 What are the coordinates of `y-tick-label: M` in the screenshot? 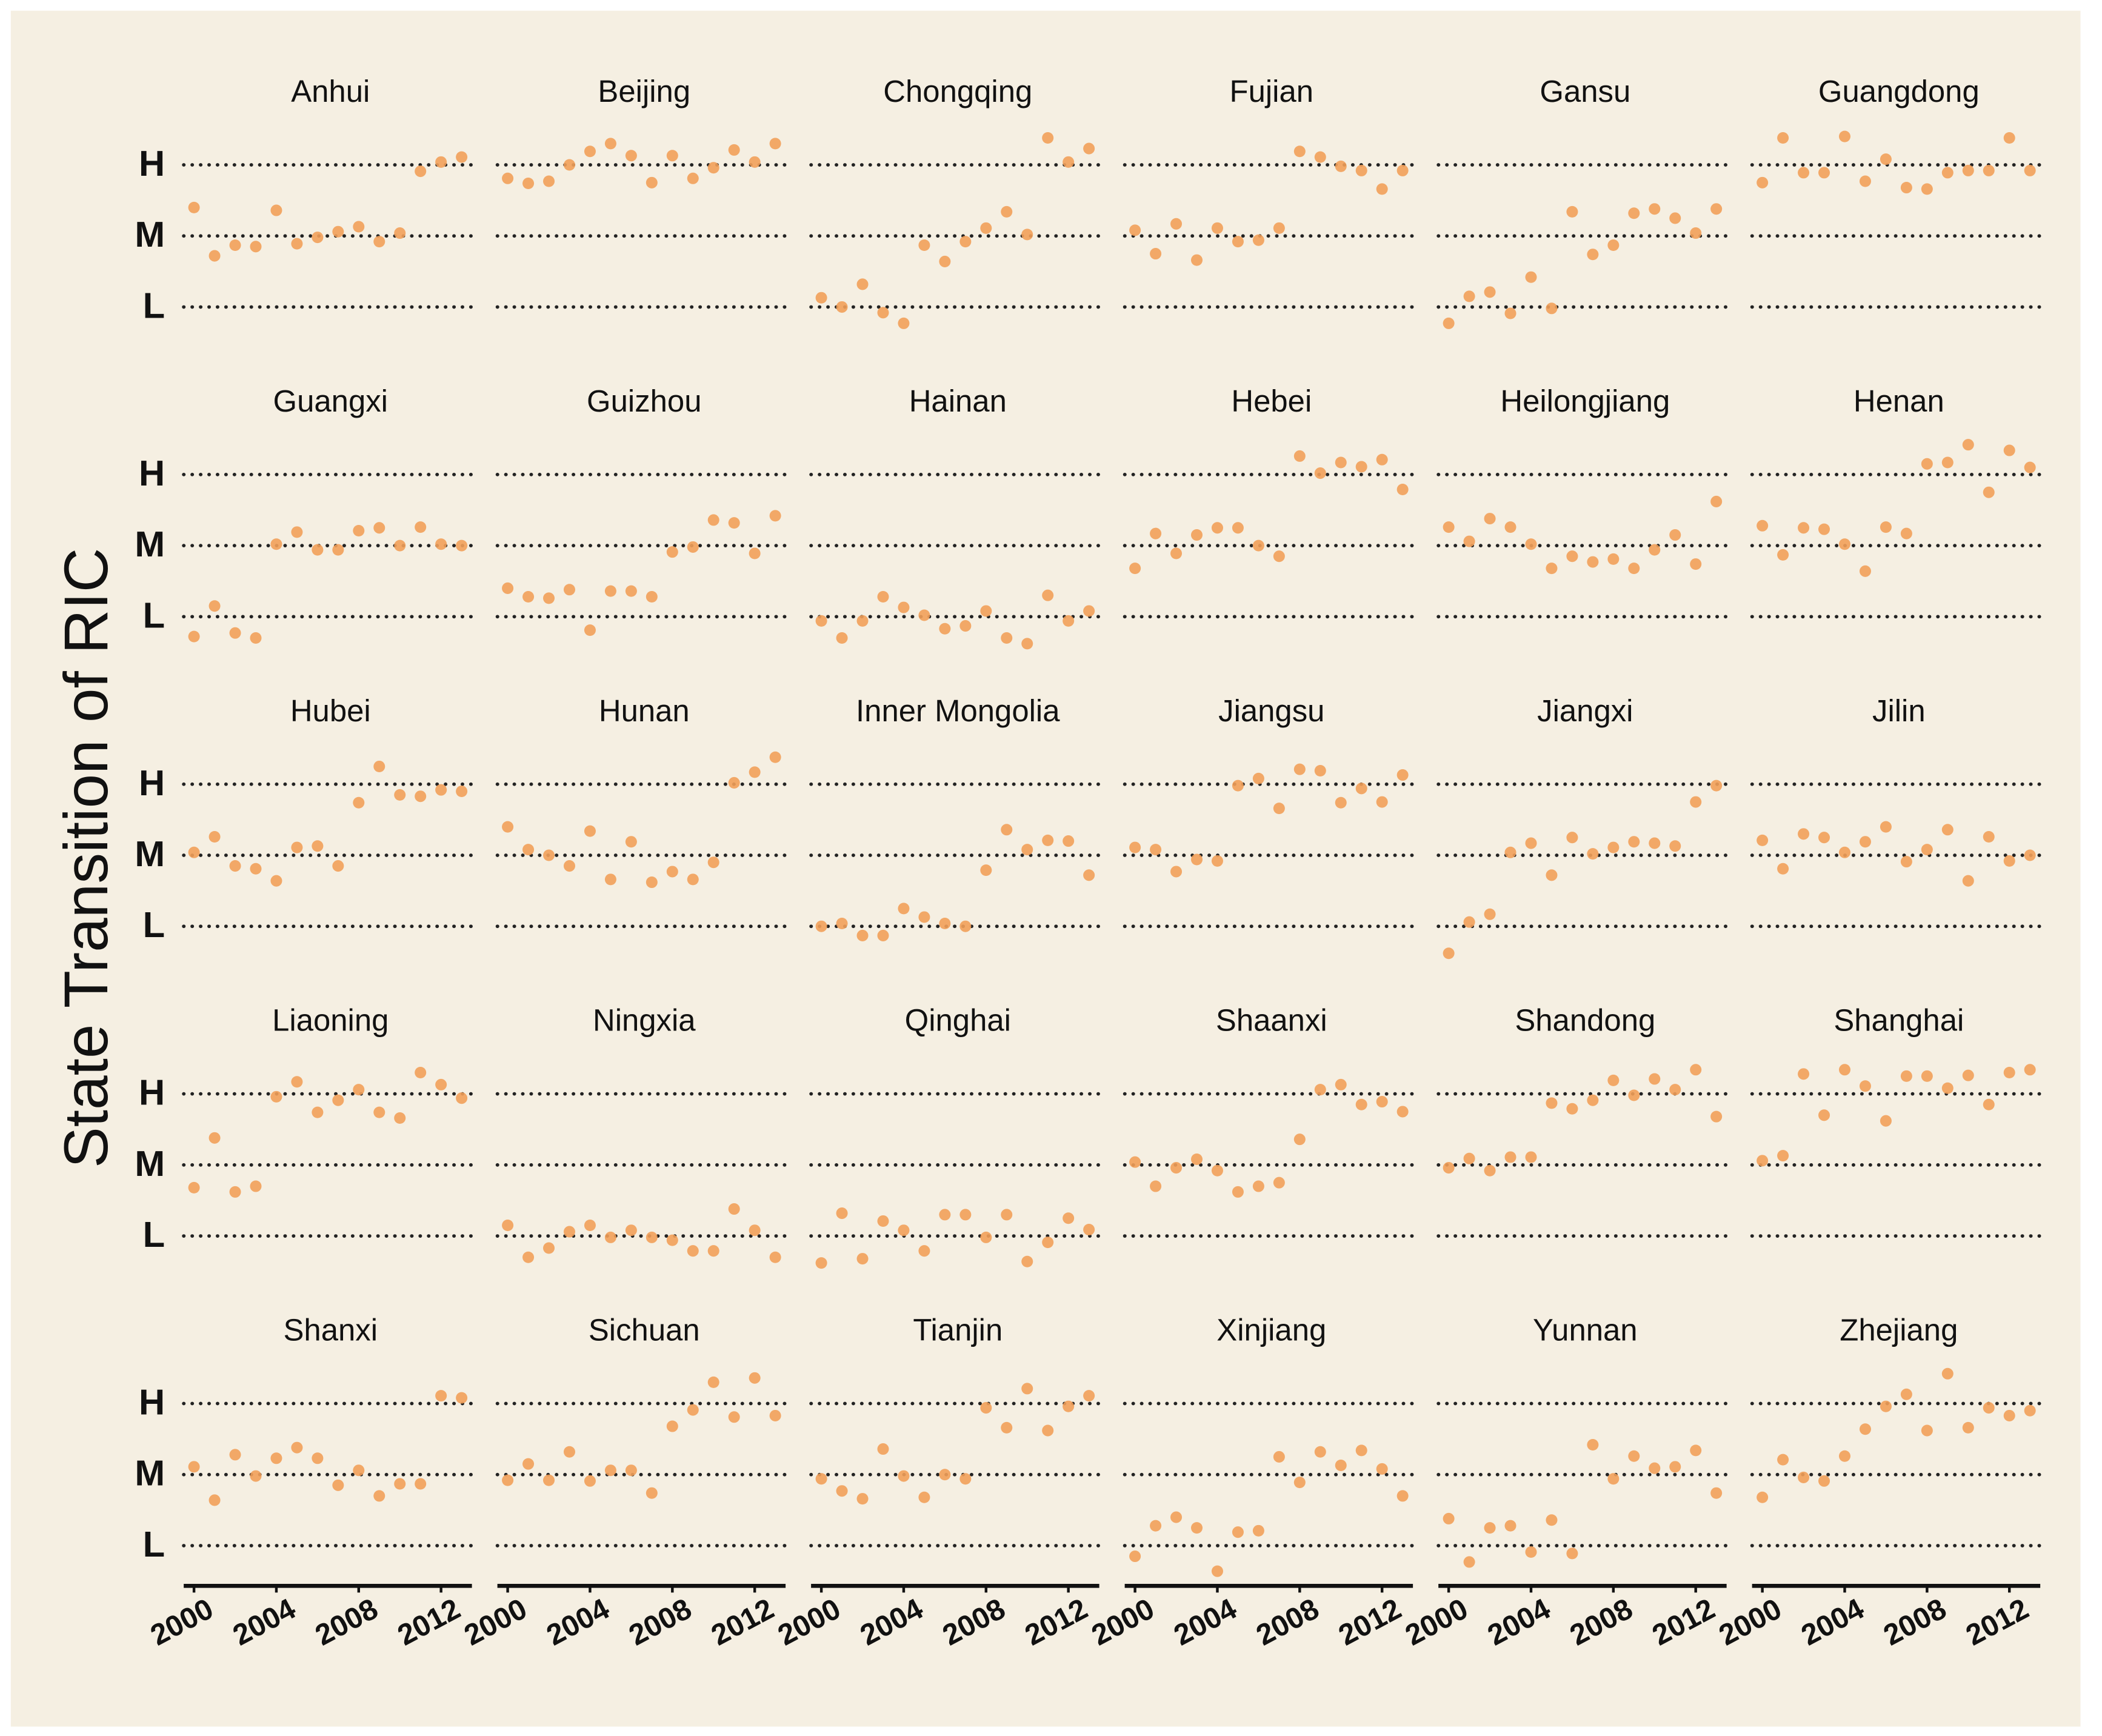 It's located at (150, 1474).